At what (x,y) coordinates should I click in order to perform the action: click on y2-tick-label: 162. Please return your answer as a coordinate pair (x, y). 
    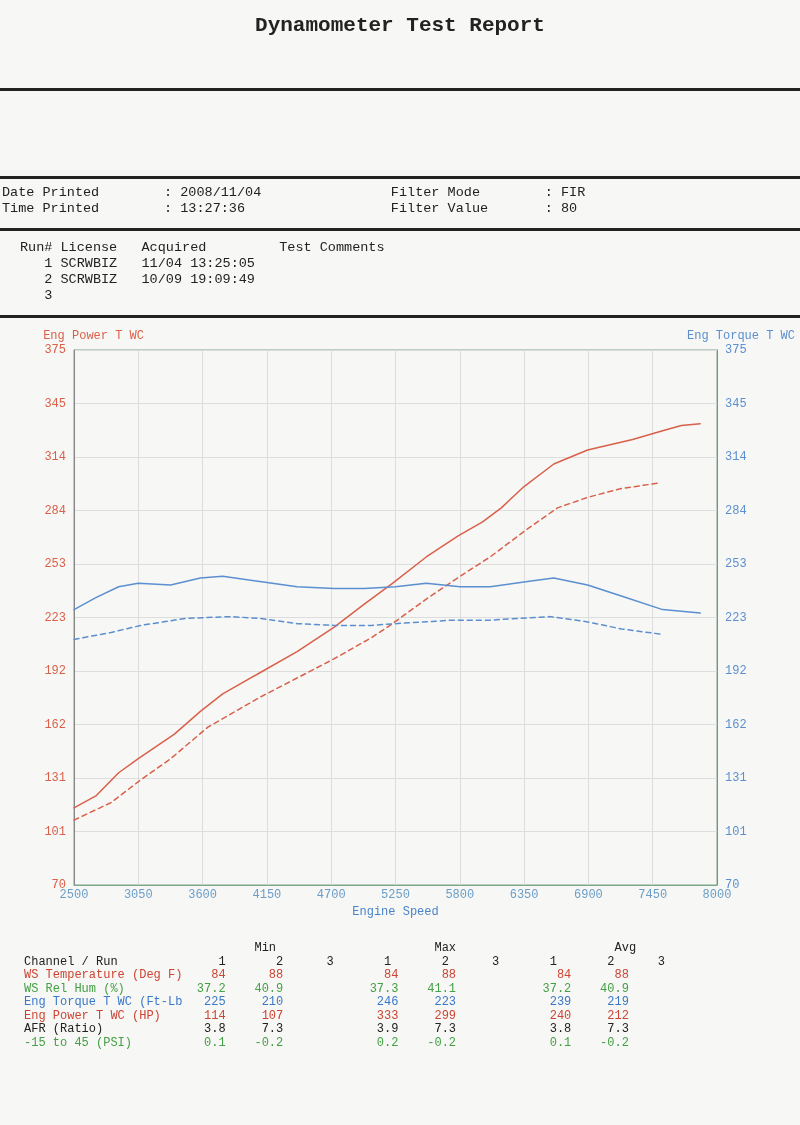
    Looking at the image, I should click on (736, 724).